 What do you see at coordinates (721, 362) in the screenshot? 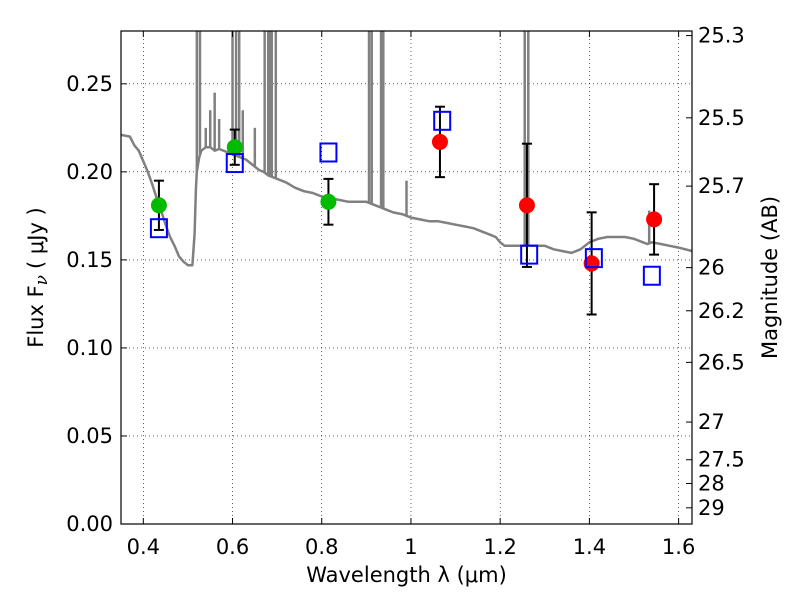
I see `mag-tick-label: 26.5` at bounding box center [721, 362].